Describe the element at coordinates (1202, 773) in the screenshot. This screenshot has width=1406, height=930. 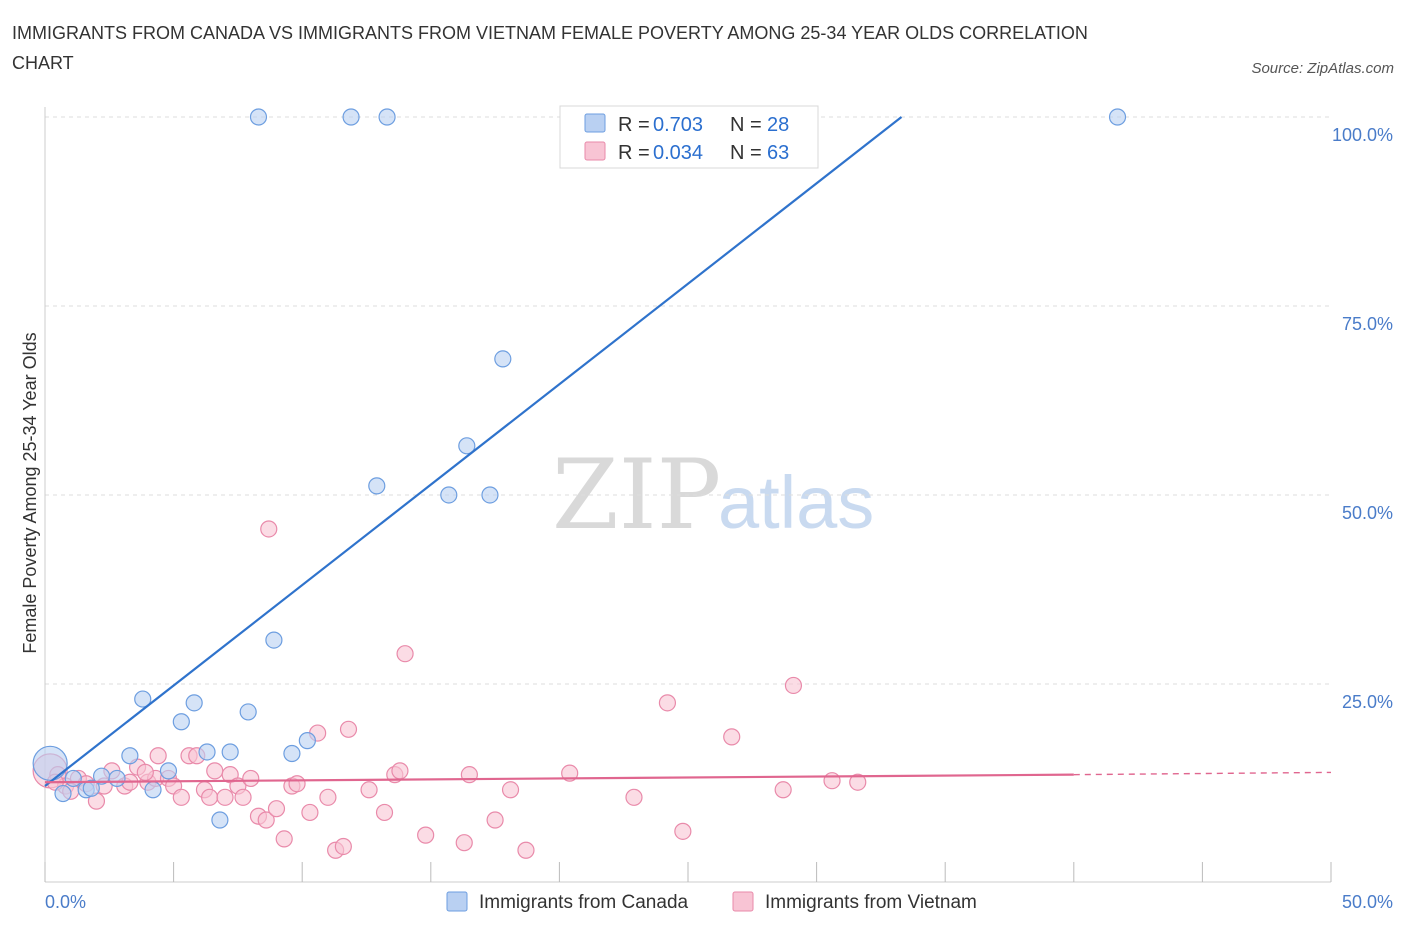
I see `vietnam-trend-extension` at that location.